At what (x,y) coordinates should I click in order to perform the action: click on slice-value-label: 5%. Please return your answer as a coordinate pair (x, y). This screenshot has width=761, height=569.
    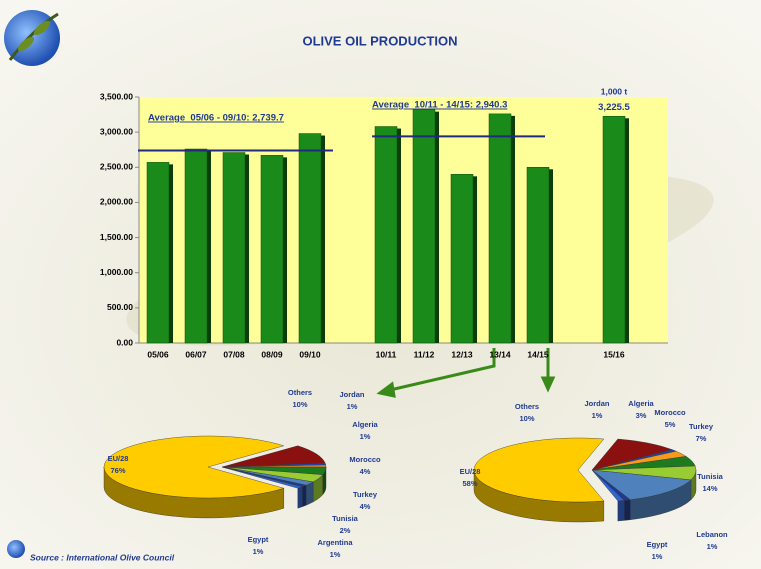
    Looking at the image, I should click on (670, 424).